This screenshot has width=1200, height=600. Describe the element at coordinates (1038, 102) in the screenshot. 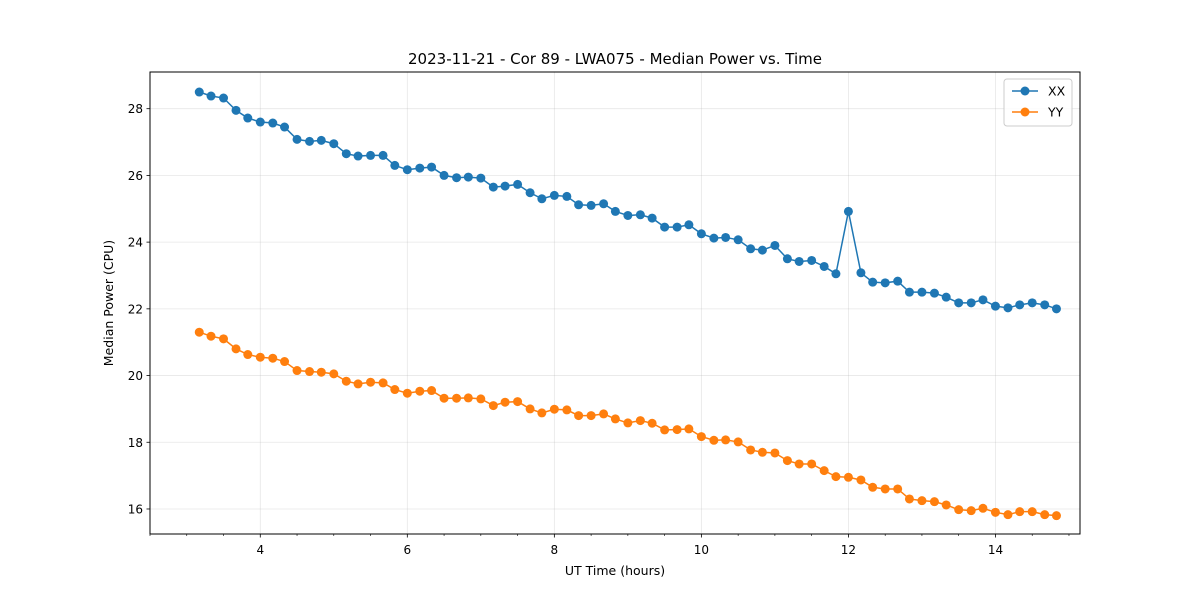

I see `legend: XX YY` at that location.